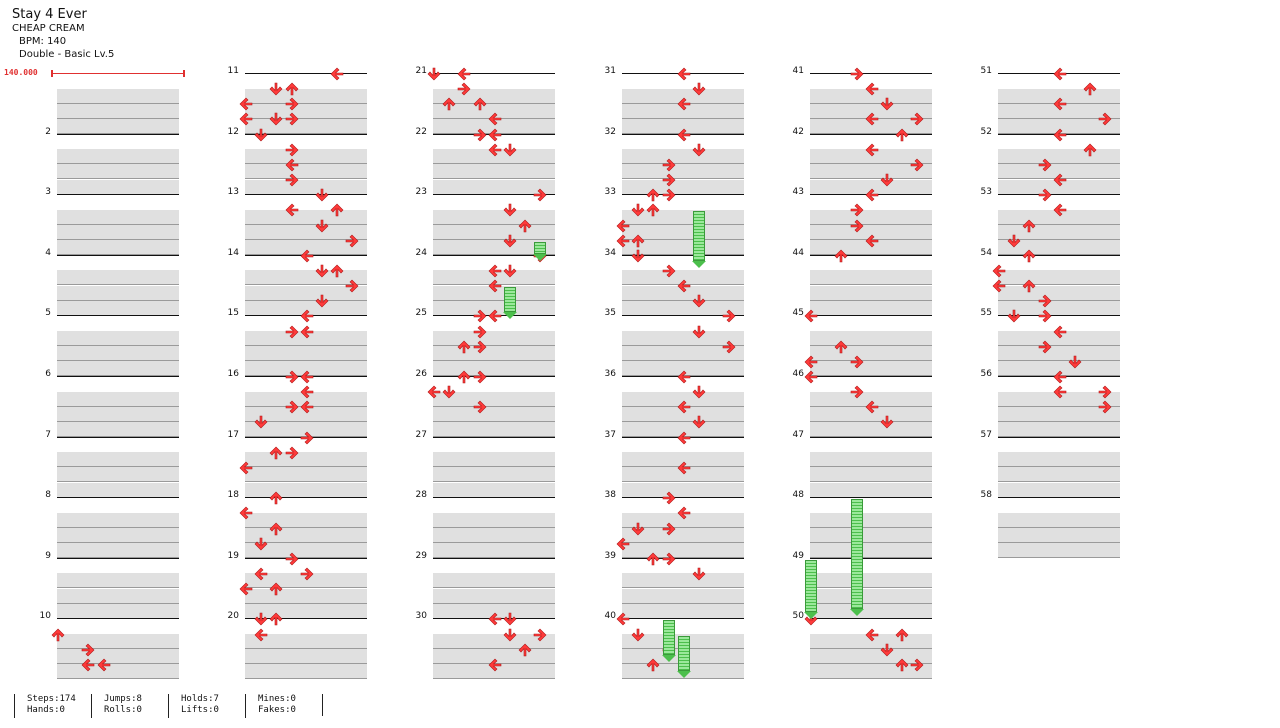  Describe the element at coordinates (233, 313) in the screenshot. I see `measure-number: 15` at that location.